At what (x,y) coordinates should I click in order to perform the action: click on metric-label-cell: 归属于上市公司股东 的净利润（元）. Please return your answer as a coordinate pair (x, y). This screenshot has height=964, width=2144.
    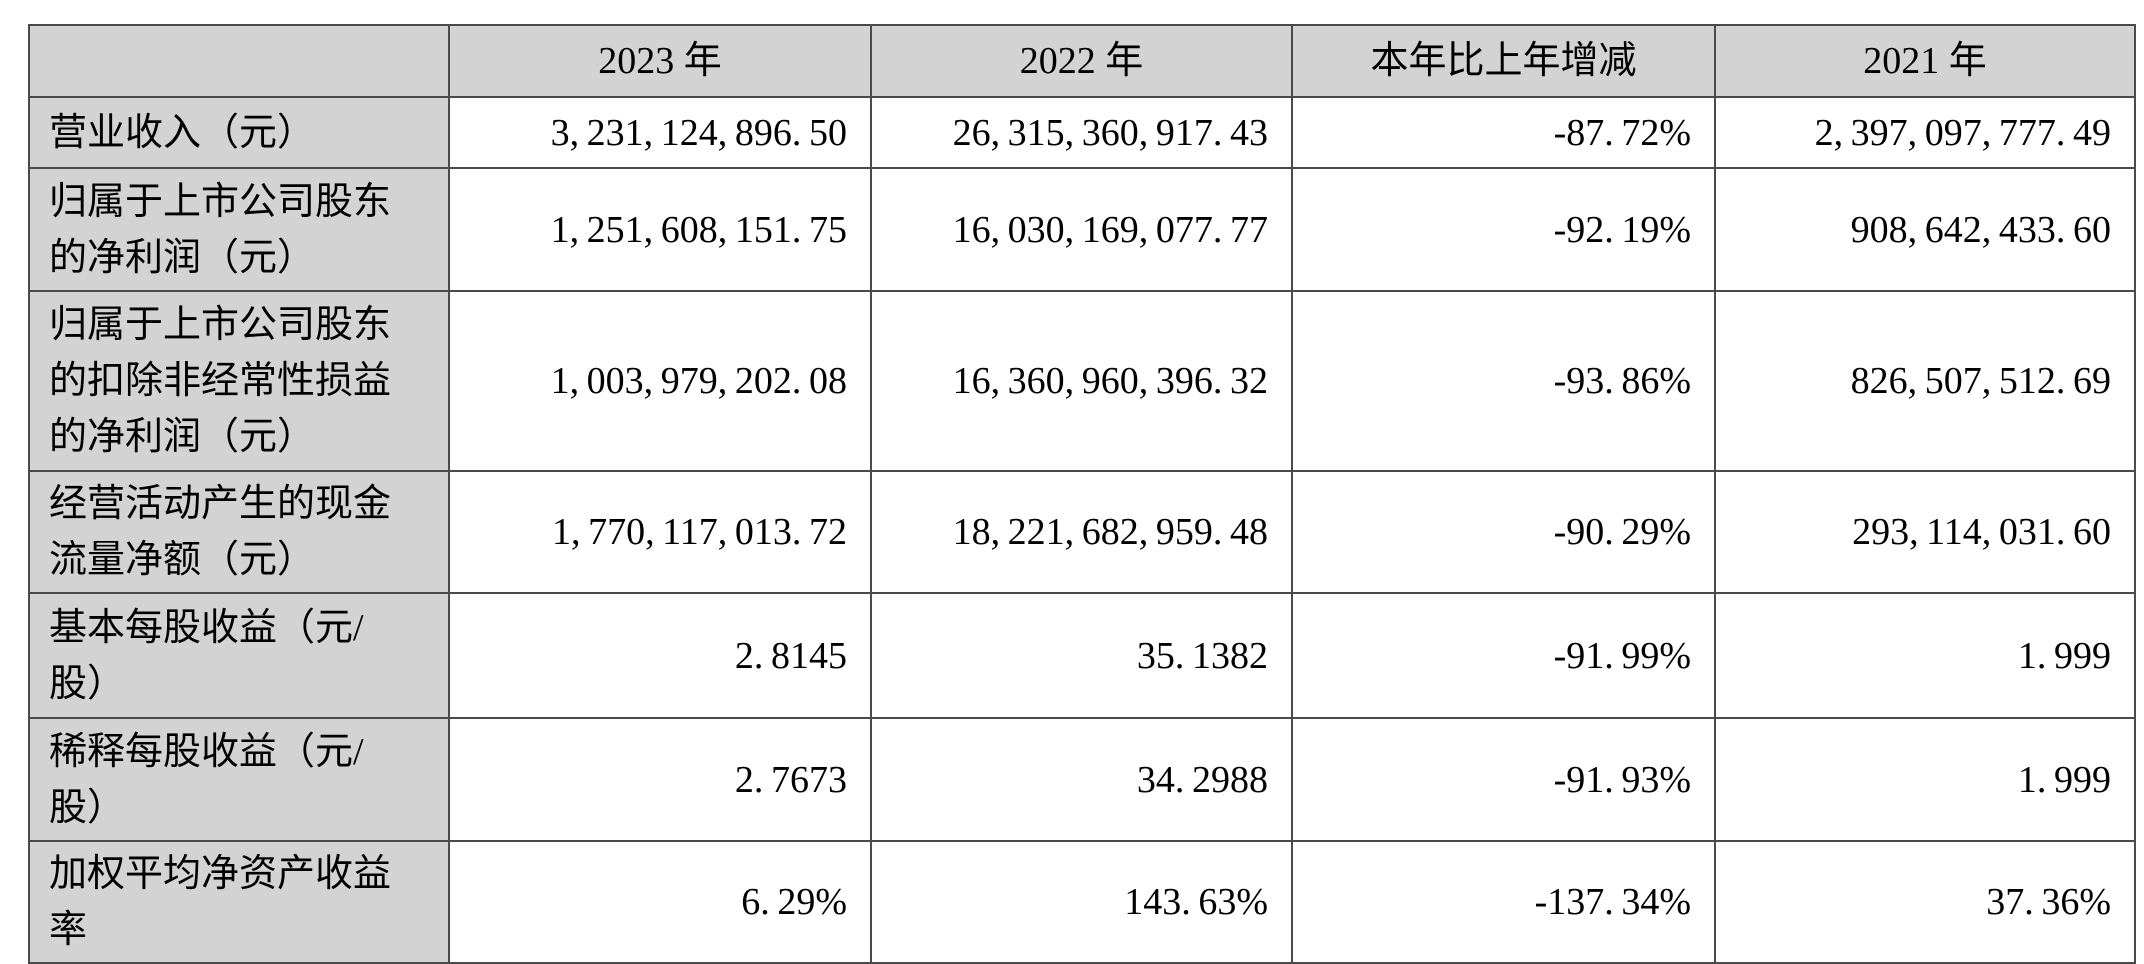
    Looking at the image, I should click on (239, 229).